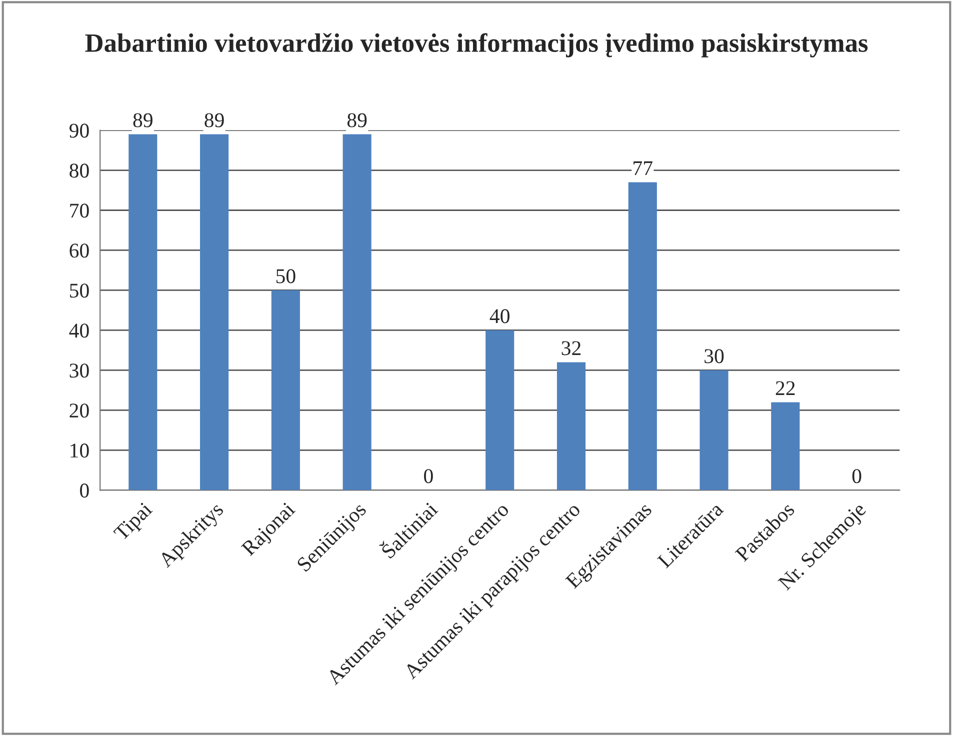 Image resolution: width=953 pixels, height=736 pixels. Describe the element at coordinates (571, 348) in the screenshot. I see `data-label: 32` at that location.